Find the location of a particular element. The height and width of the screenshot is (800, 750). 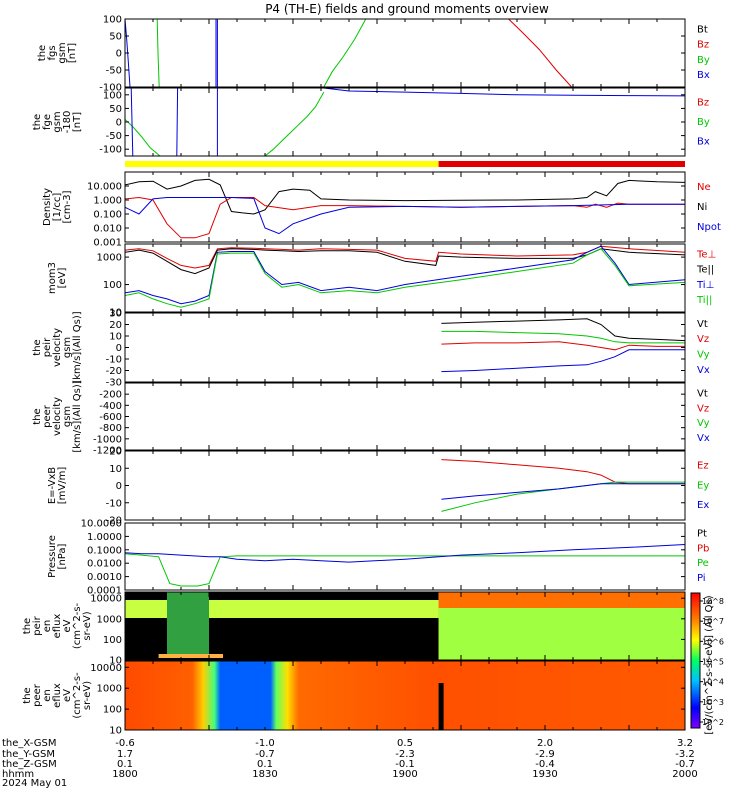

series-Vt is located at coordinates (563, 330).